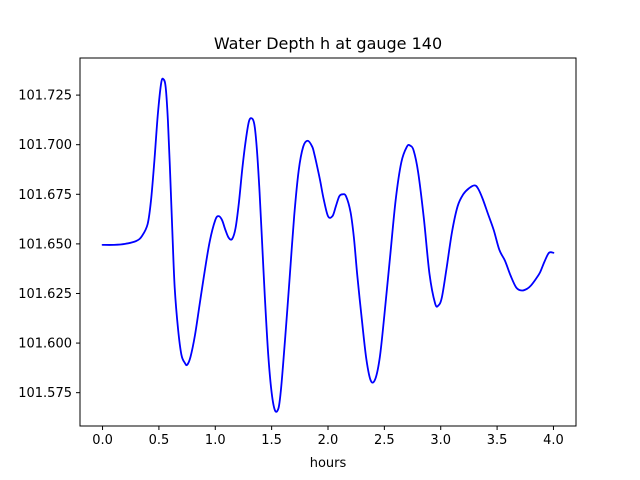  Describe the element at coordinates (45, 244) in the screenshot. I see `y-tick-label: 101.650` at that location.